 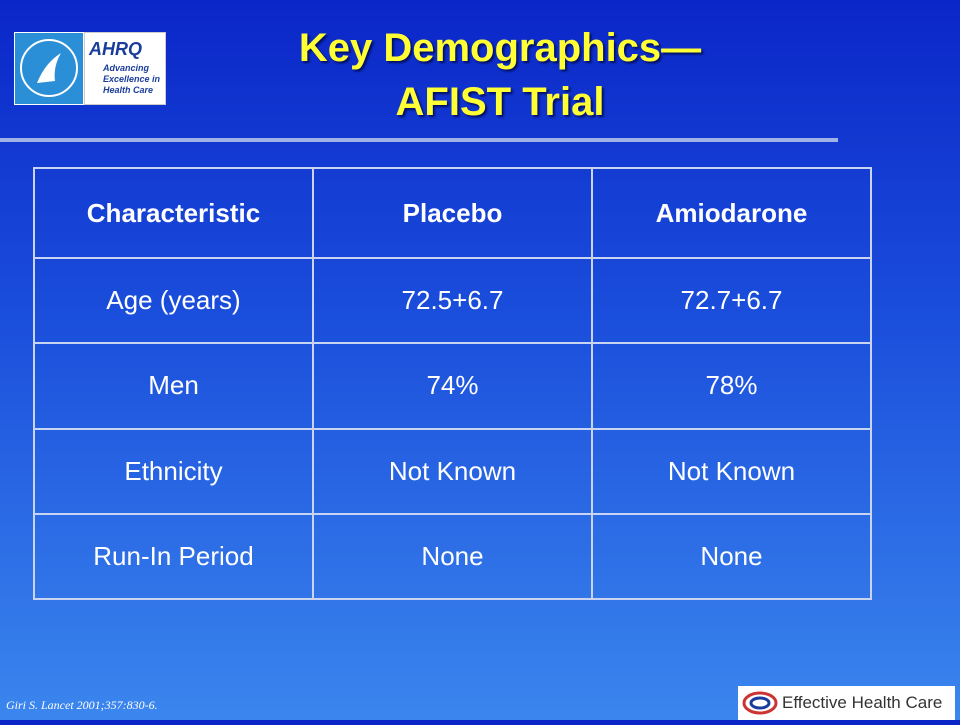 I want to click on header-cell: Placebo, so click(x=452, y=213).